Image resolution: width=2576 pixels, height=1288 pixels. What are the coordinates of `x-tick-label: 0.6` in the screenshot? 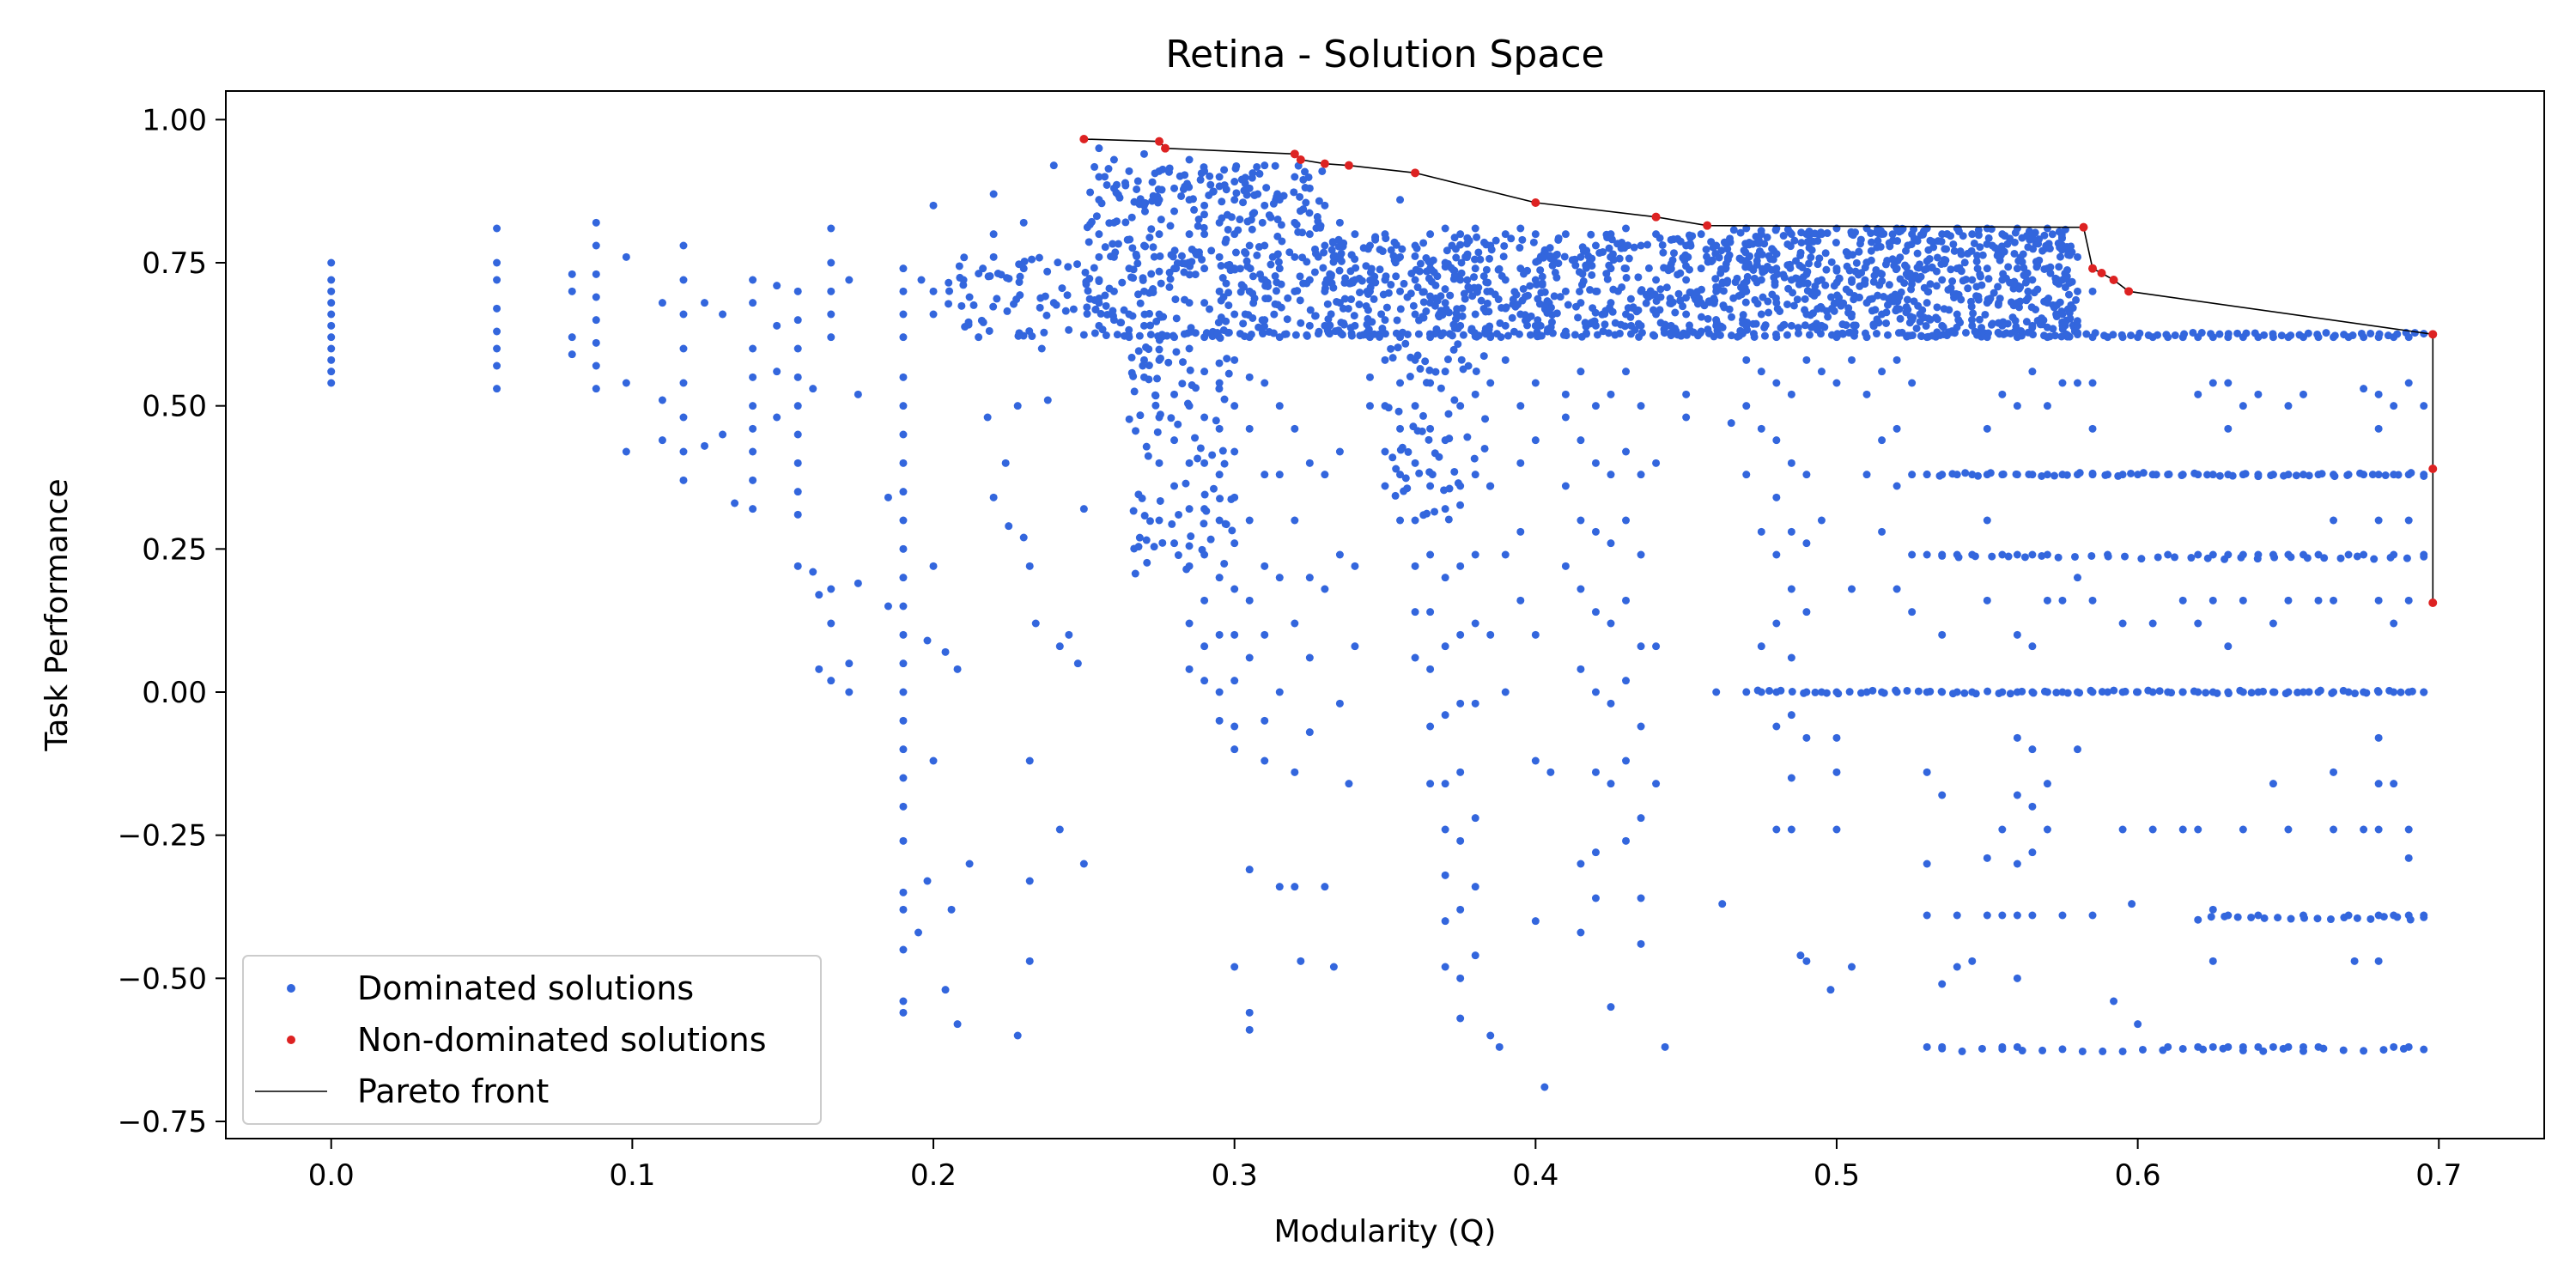 It's located at (2138, 1175).